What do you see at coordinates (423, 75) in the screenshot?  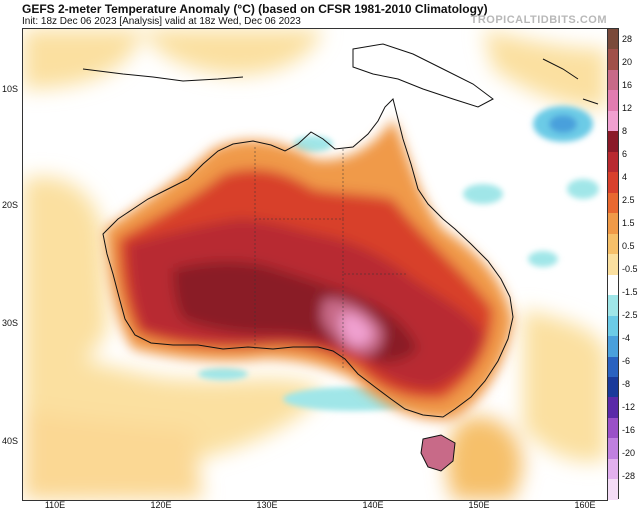 I see `coastline-new-guinea` at bounding box center [423, 75].